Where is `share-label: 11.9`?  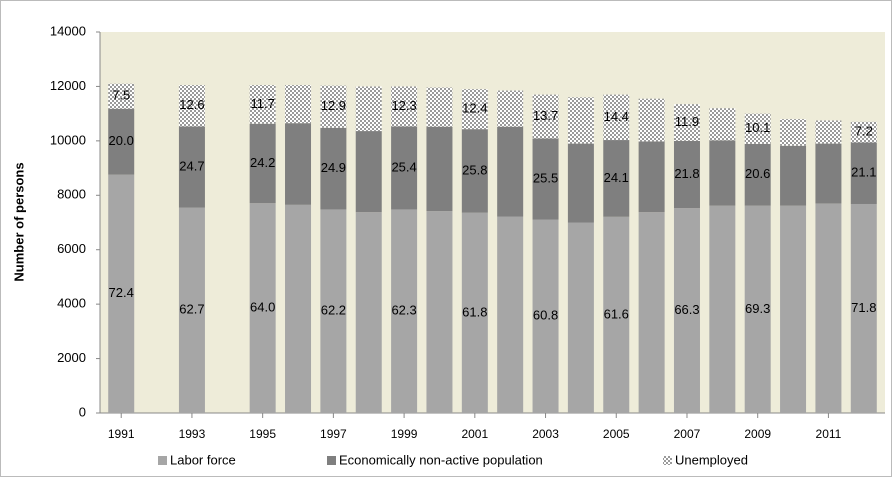
share-label: 11.9 is located at coordinates (687, 121).